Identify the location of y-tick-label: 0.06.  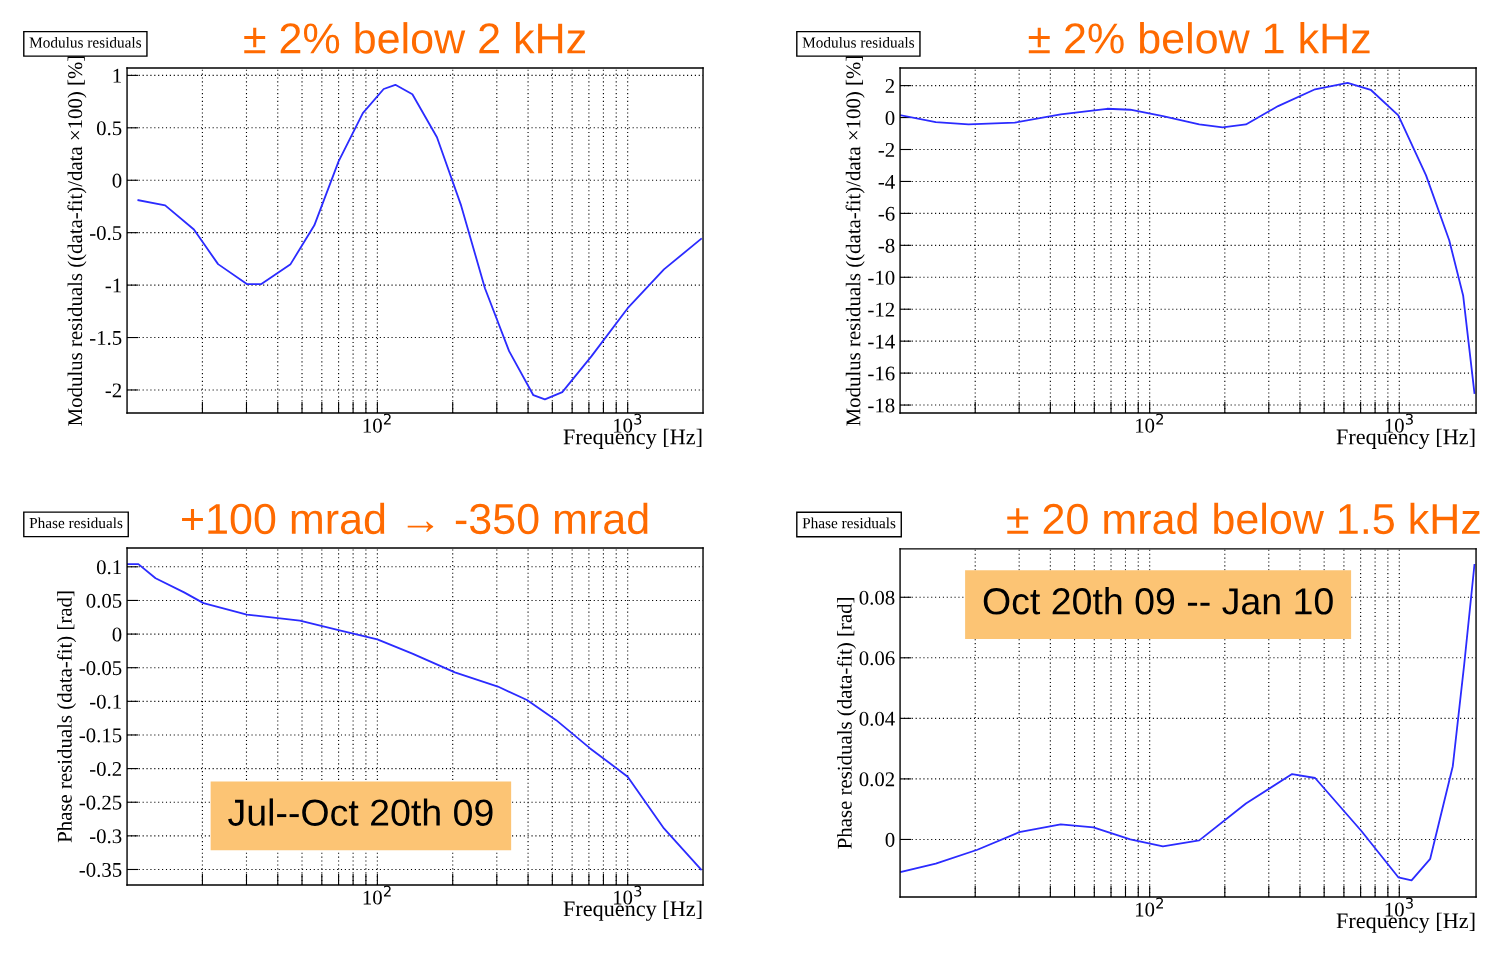
(877, 658).